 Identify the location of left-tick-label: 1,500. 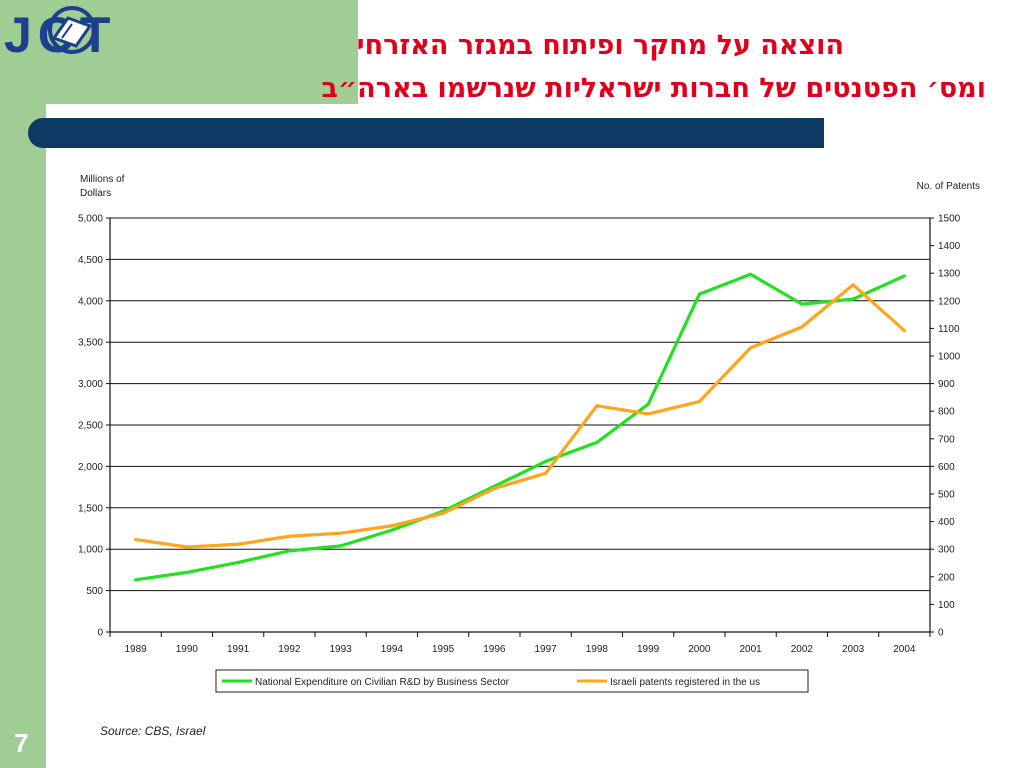
(90, 508).